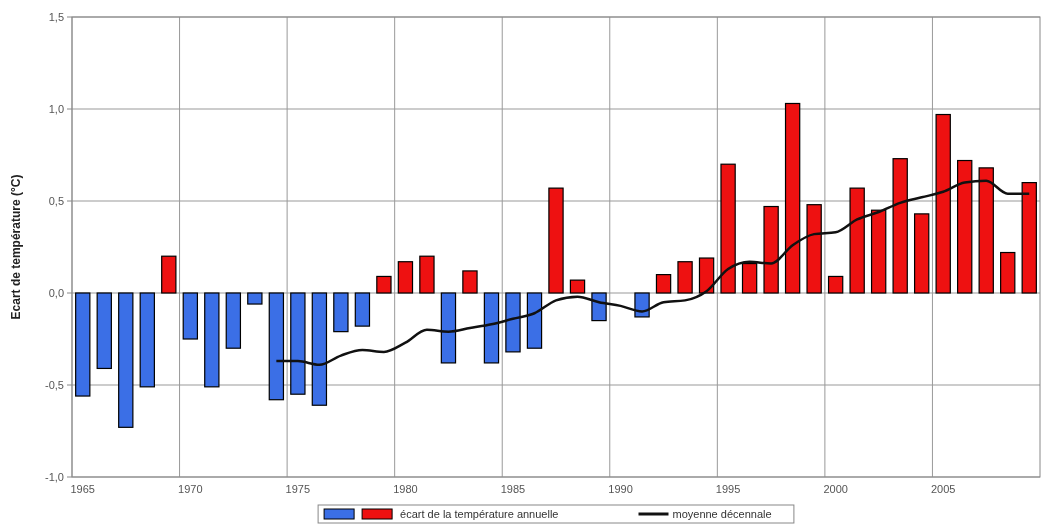  What do you see at coordinates (56, 200) in the screenshot?
I see `y-tick-label: 0,5` at bounding box center [56, 200].